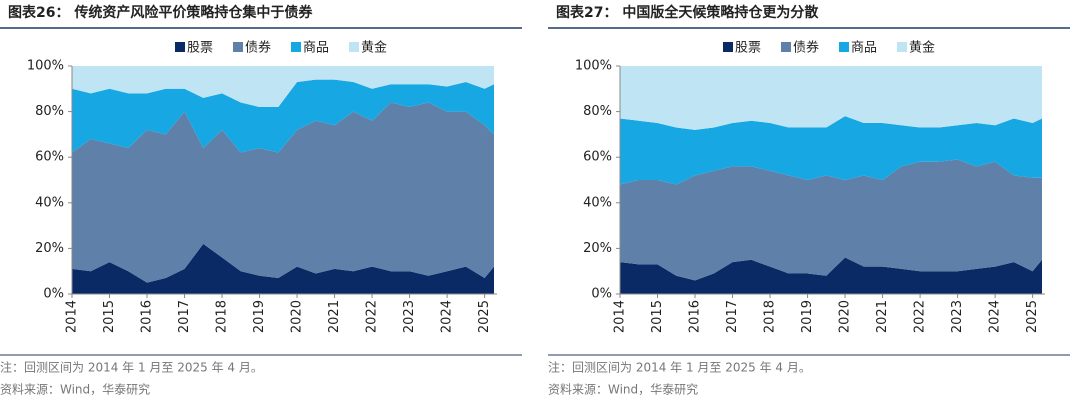 The height and width of the screenshot is (404, 1080). Describe the element at coordinates (160, 12) in the screenshot. I see `chart-title: 图表26： 传统资产风险平价策略持仓集中于债券` at that location.